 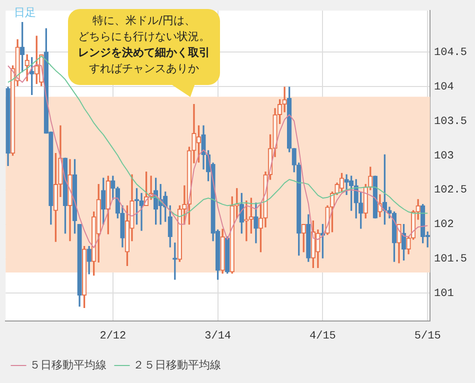 I want to click on y-tick-label: 104.5, so click(x=451, y=52).